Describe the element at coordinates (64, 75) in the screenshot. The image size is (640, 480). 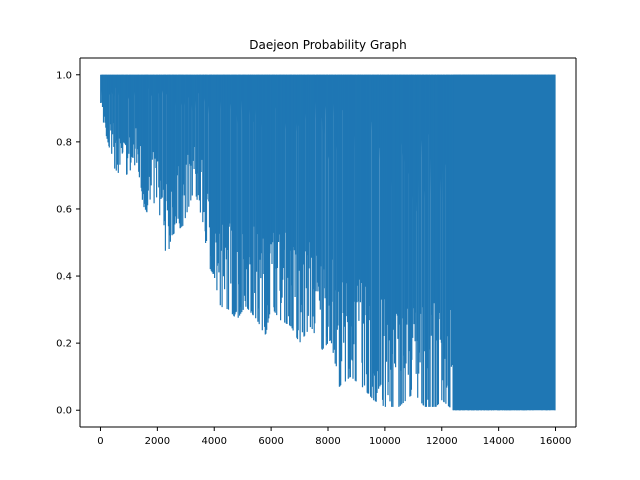
I see `y-tick-label: 1.0` at that location.